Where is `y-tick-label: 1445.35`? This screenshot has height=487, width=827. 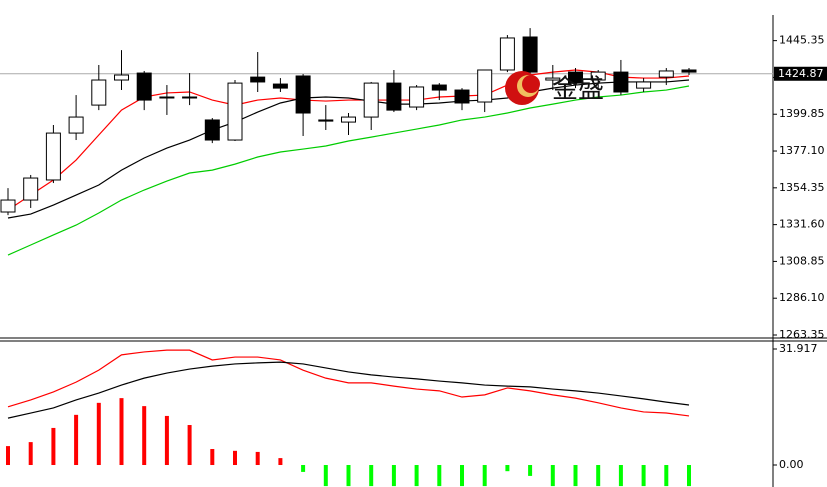
y-tick-label: 1445.35 is located at coordinates (802, 40).